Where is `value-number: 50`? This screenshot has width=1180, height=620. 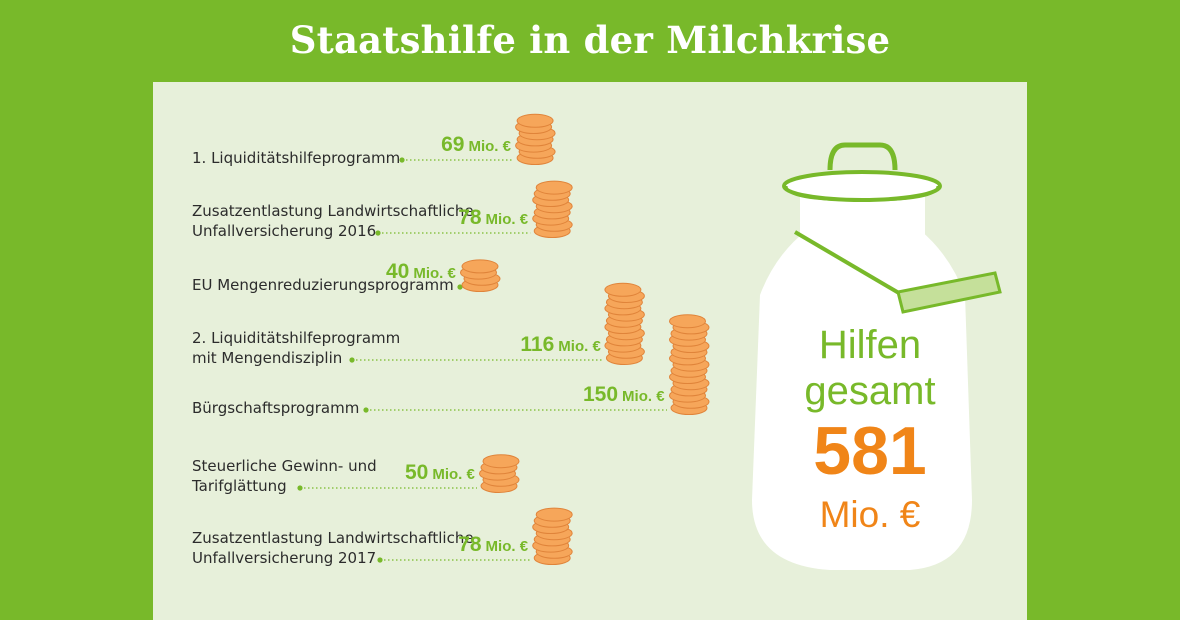
value-number: 50 is located at coordinates (417, 472).